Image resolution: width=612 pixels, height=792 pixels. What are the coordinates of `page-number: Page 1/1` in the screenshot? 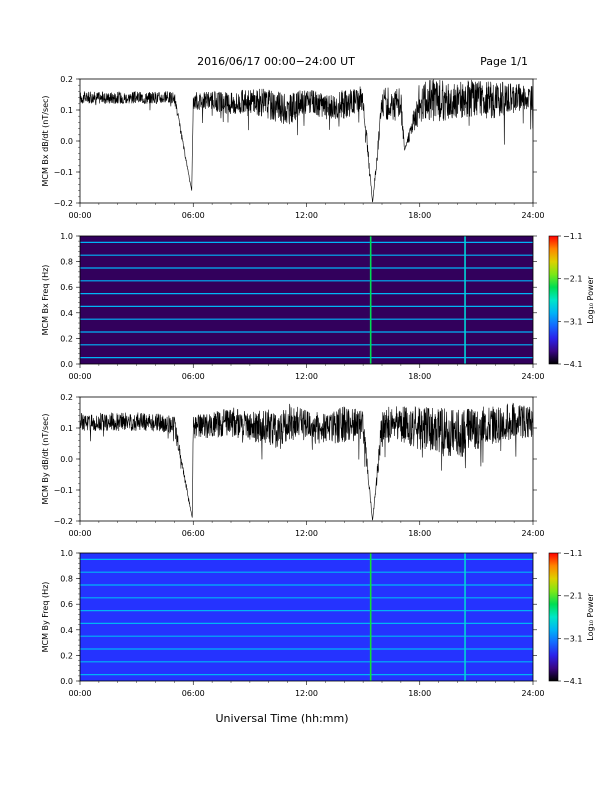 It's located at (504, 61).